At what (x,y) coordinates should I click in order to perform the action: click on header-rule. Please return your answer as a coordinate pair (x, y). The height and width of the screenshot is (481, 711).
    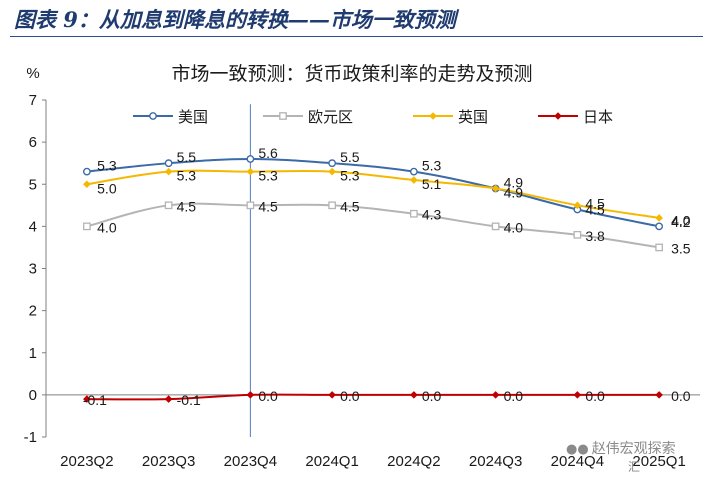
    Looking at the image, I should click on (356, 36).